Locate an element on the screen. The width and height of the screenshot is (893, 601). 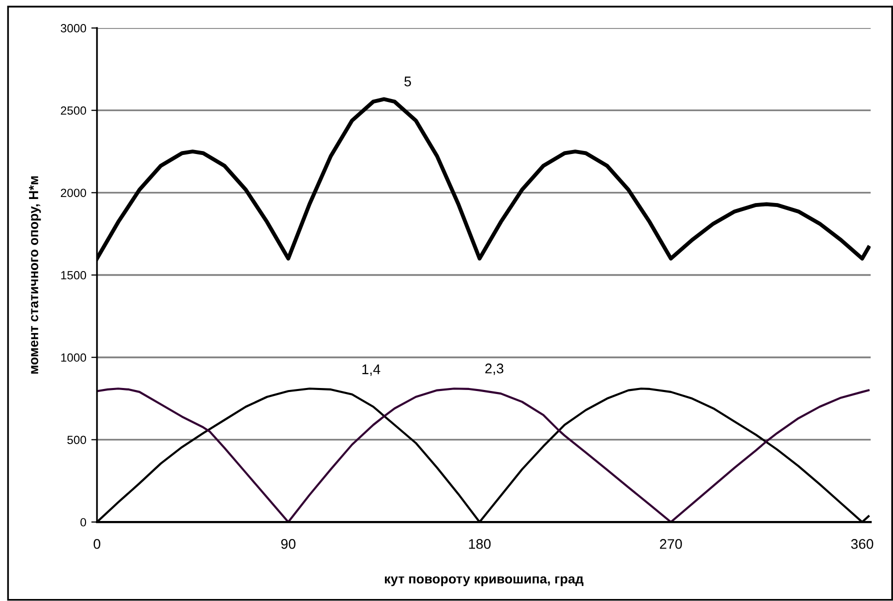
y-tick-label: 2500 is located at coordinates (73, 110).